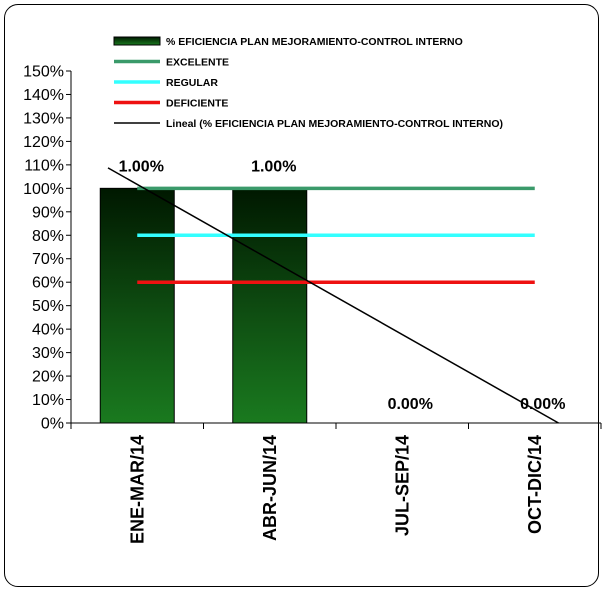 This screenshot has width=605, height=592. Describe the element at coordinates (197, 63) in the screenshot. I see `legend-label: EXCELENTE` at that location.